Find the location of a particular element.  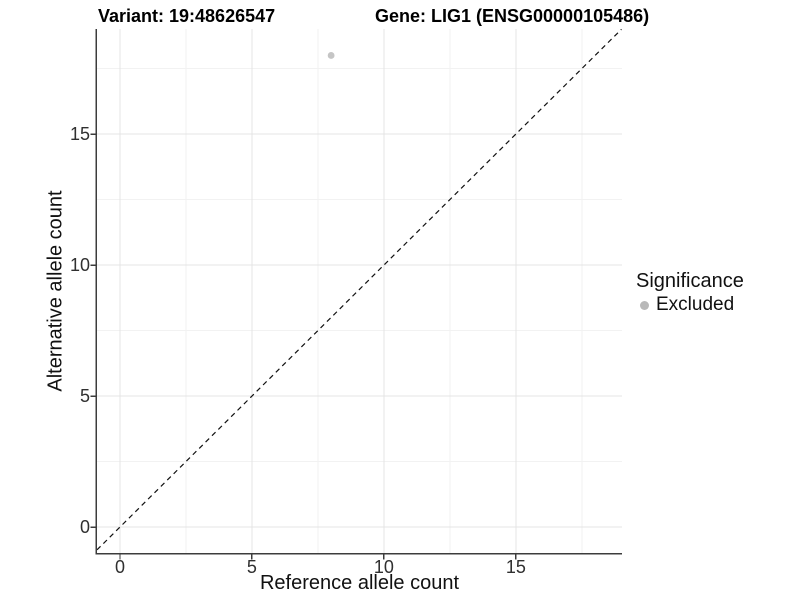

legend-title: Significance is located at coordinates (690, 281).